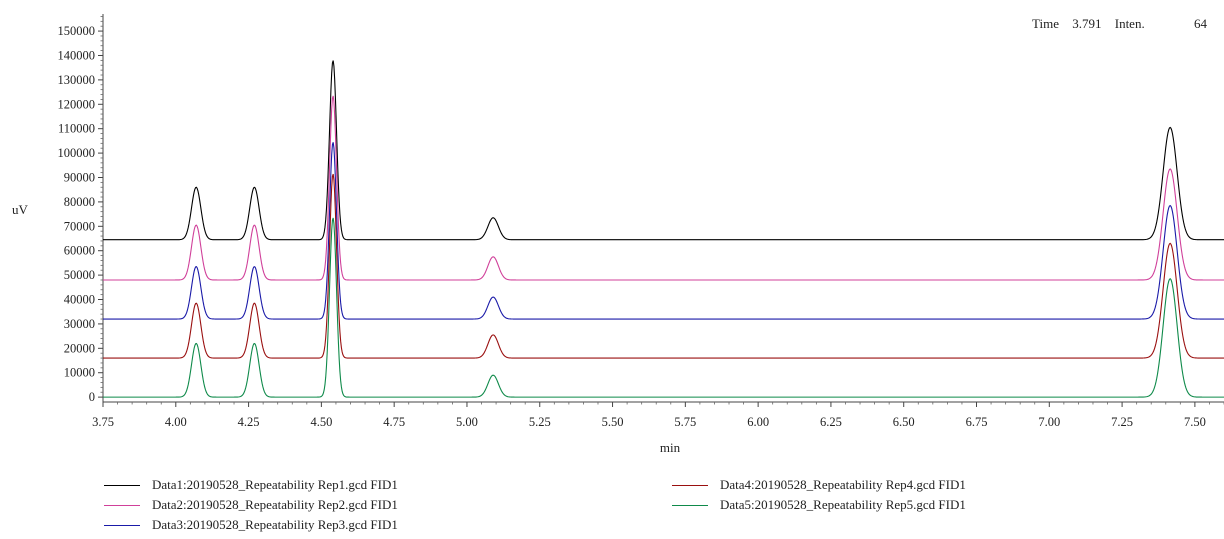  I want to click on x-tick-label: 4.25, so click(249, 422).